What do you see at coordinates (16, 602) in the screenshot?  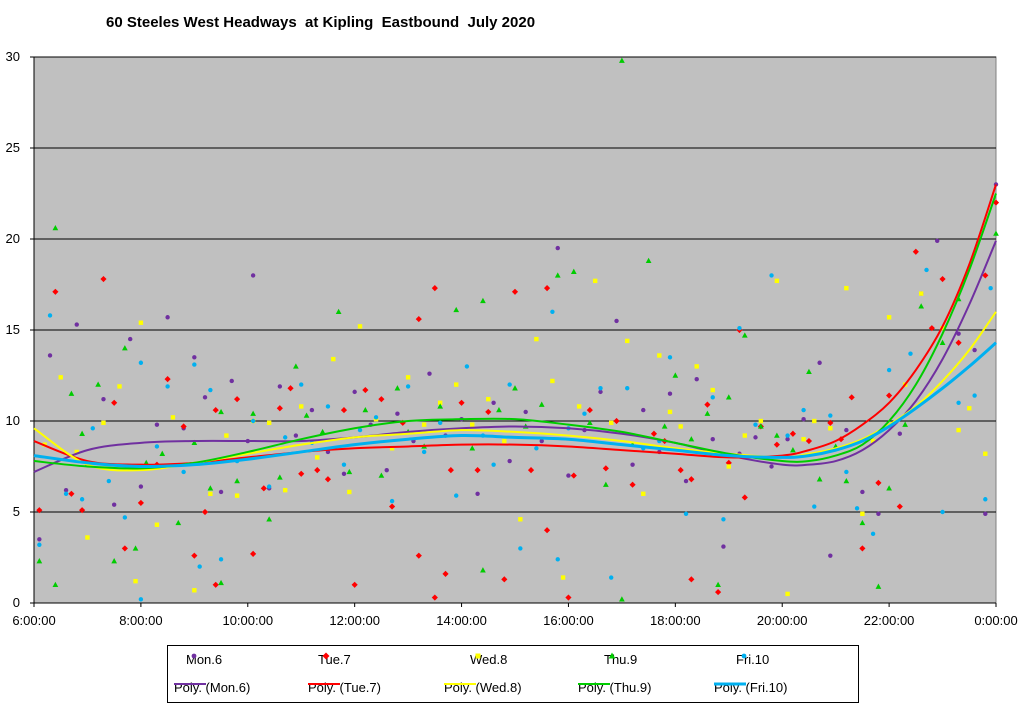 I see `y-tick-label: 0` at bounding box center [16, 602].